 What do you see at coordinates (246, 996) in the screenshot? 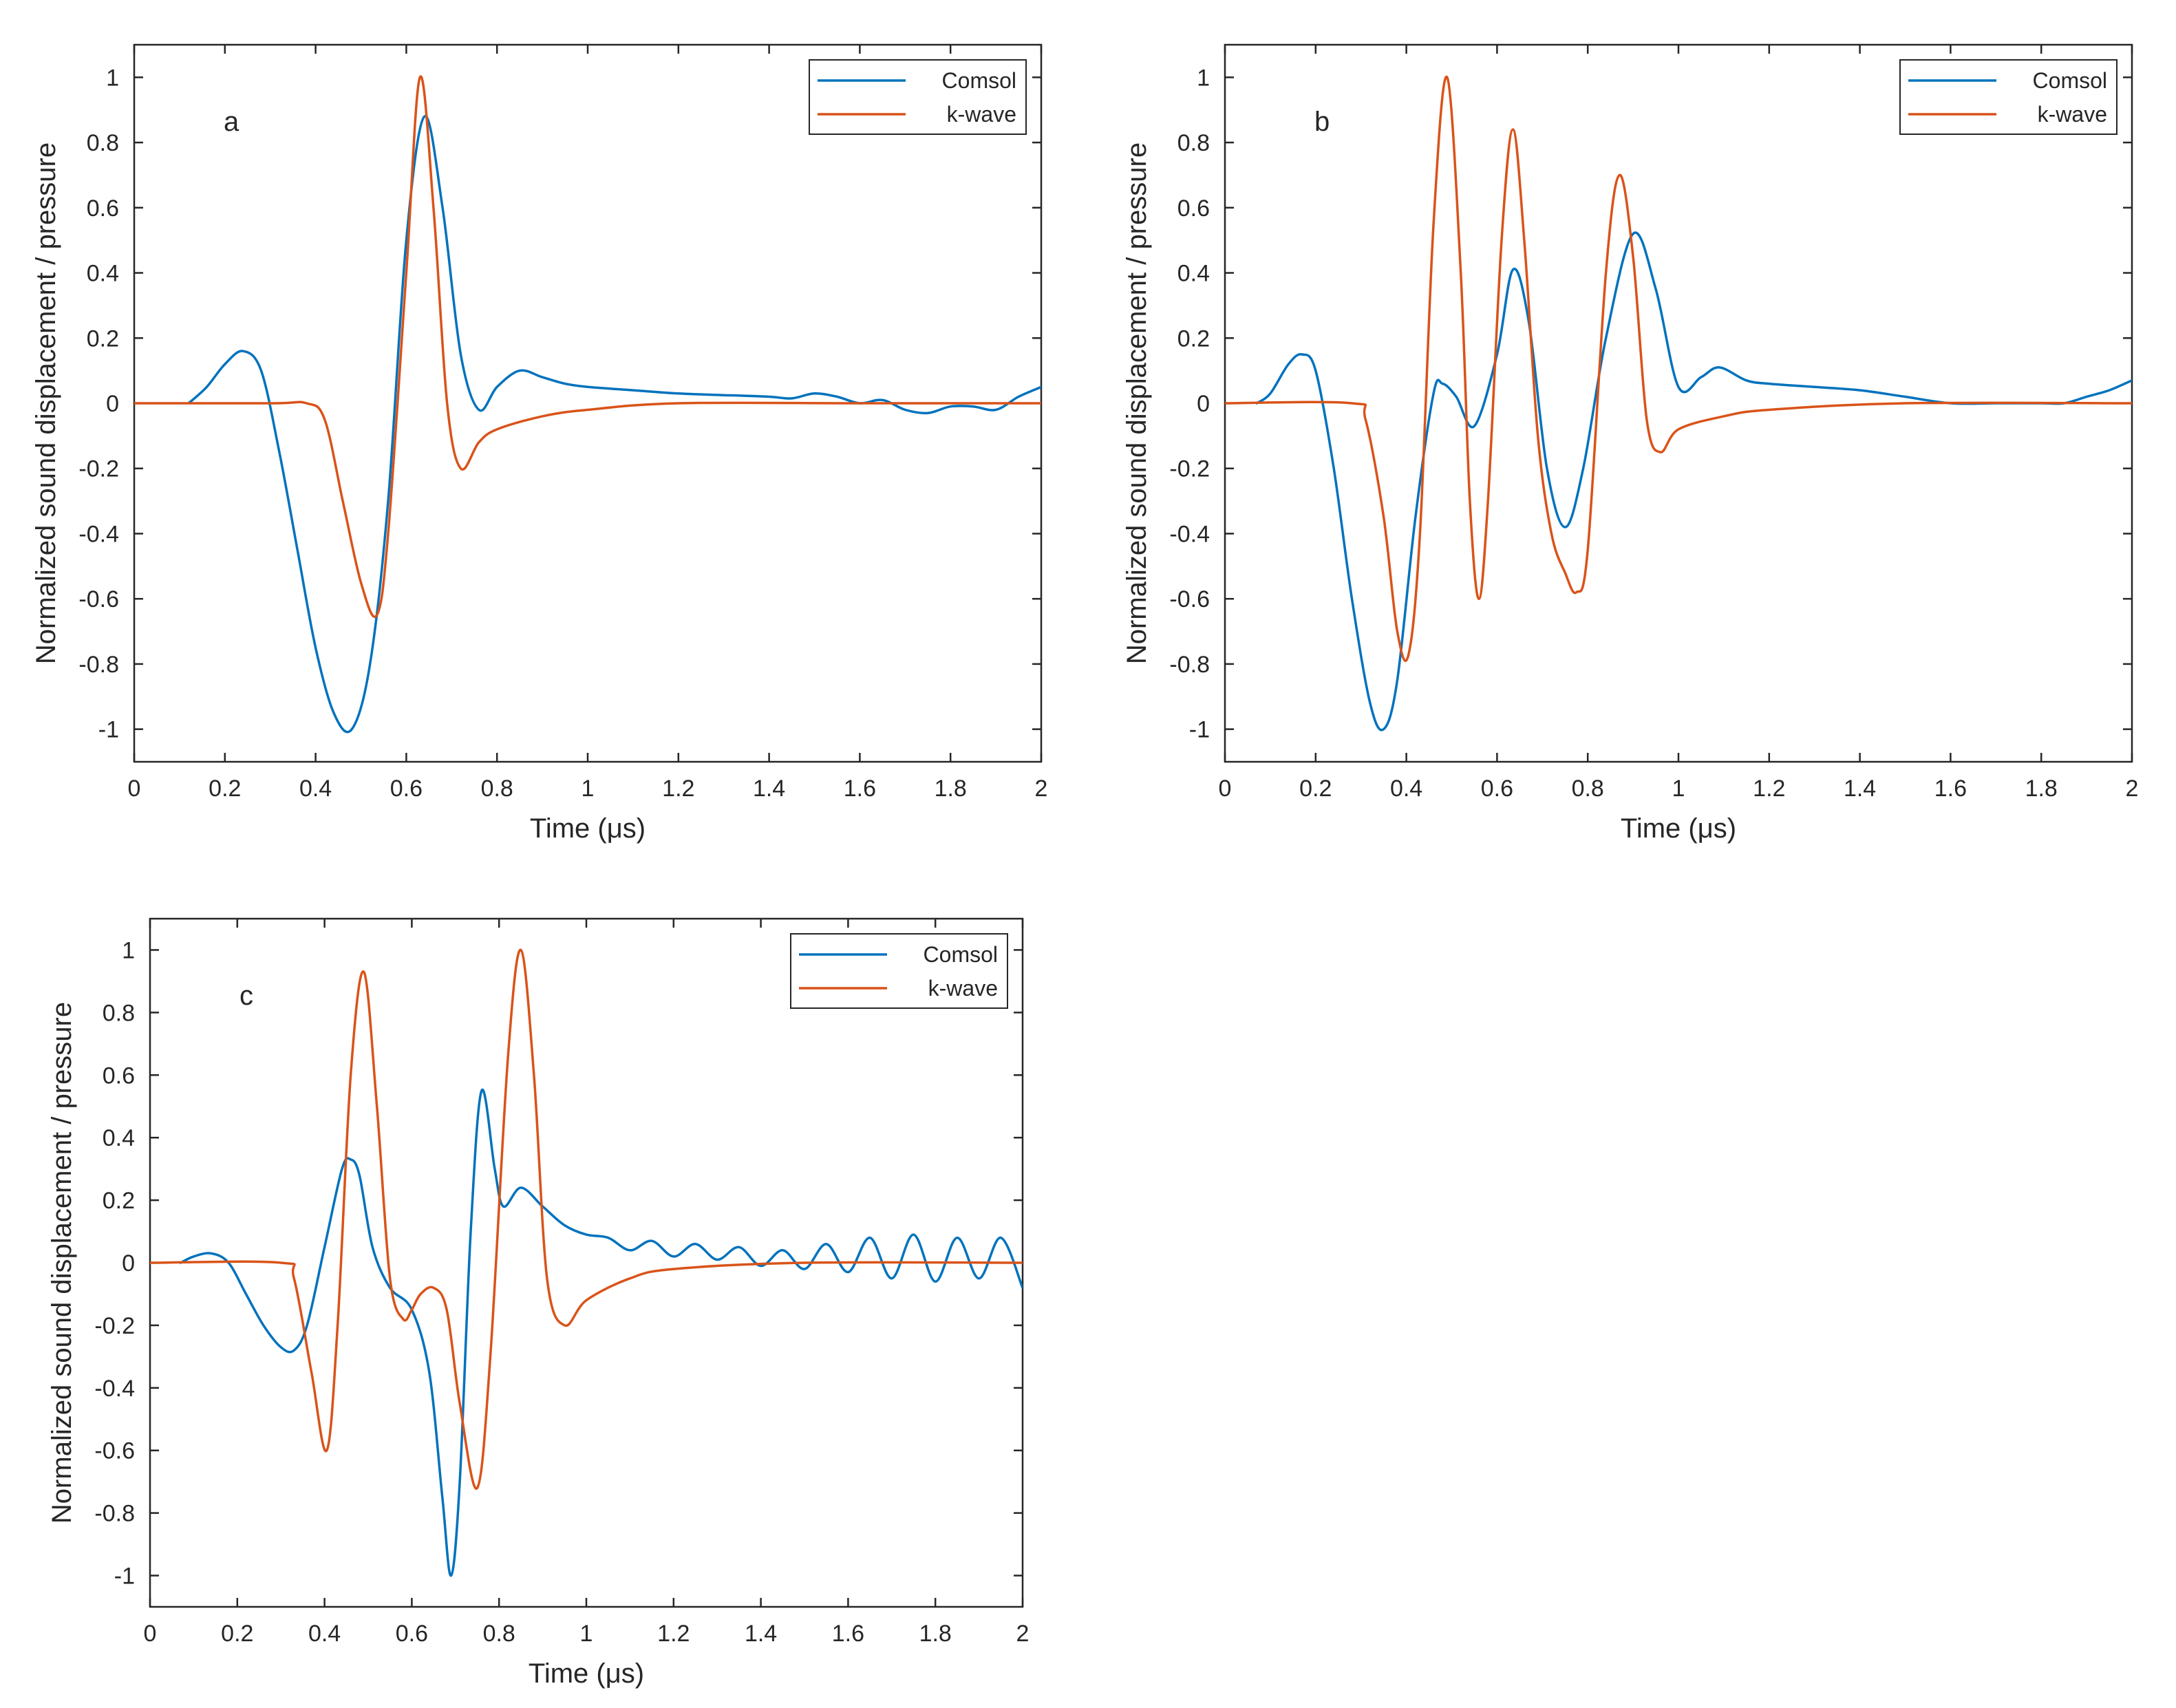
I see `panel-letter: c` at bounding box center [246, 996].